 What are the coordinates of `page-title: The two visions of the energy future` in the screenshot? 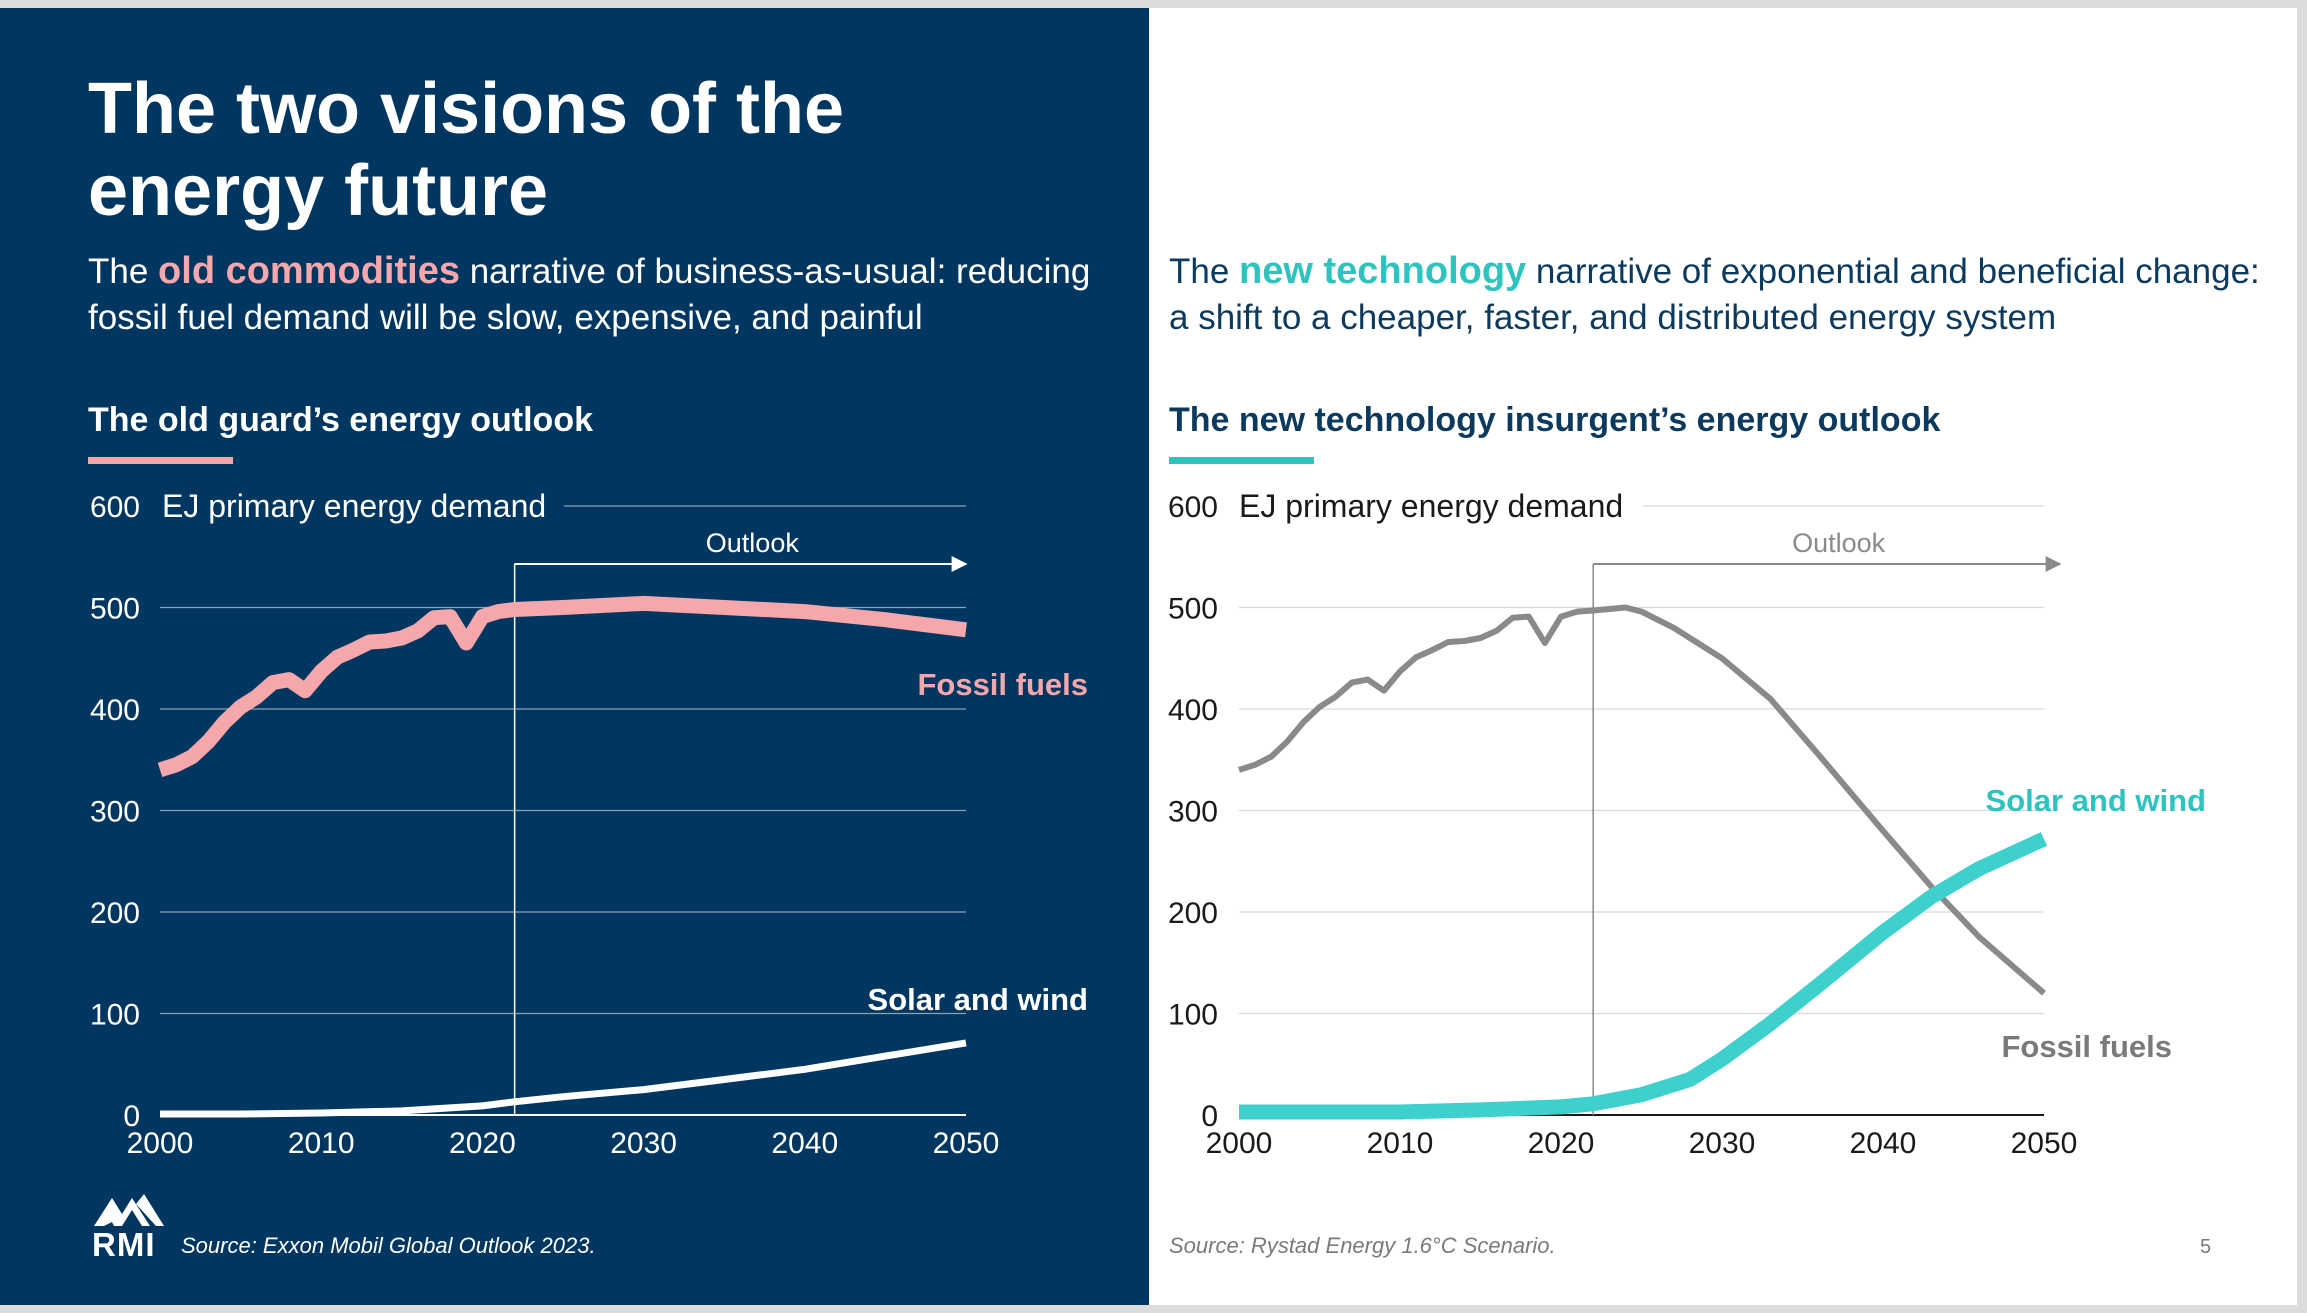 It's located at (466, 150).